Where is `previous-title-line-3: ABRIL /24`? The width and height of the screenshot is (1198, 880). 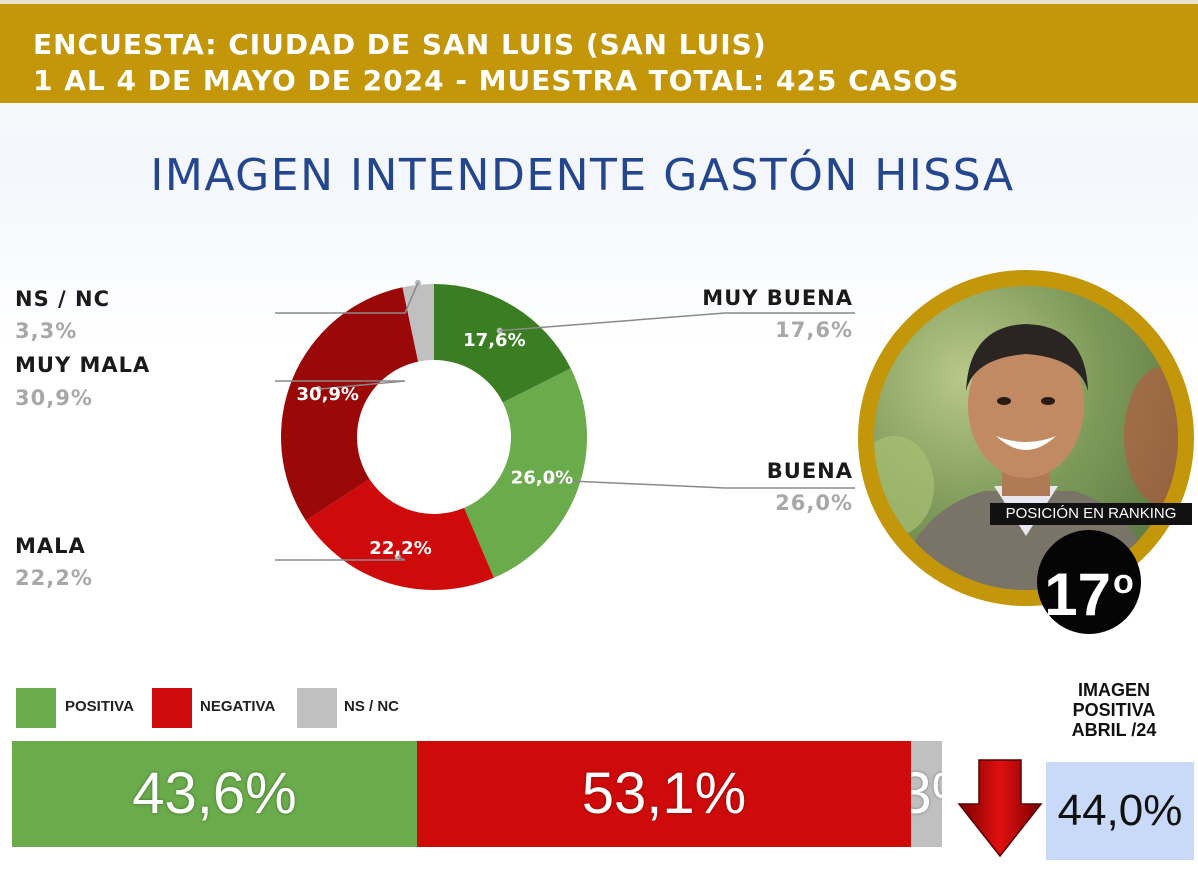
previous-title-line-3: ABRIL /24 is located at coordinates (1114, 730).